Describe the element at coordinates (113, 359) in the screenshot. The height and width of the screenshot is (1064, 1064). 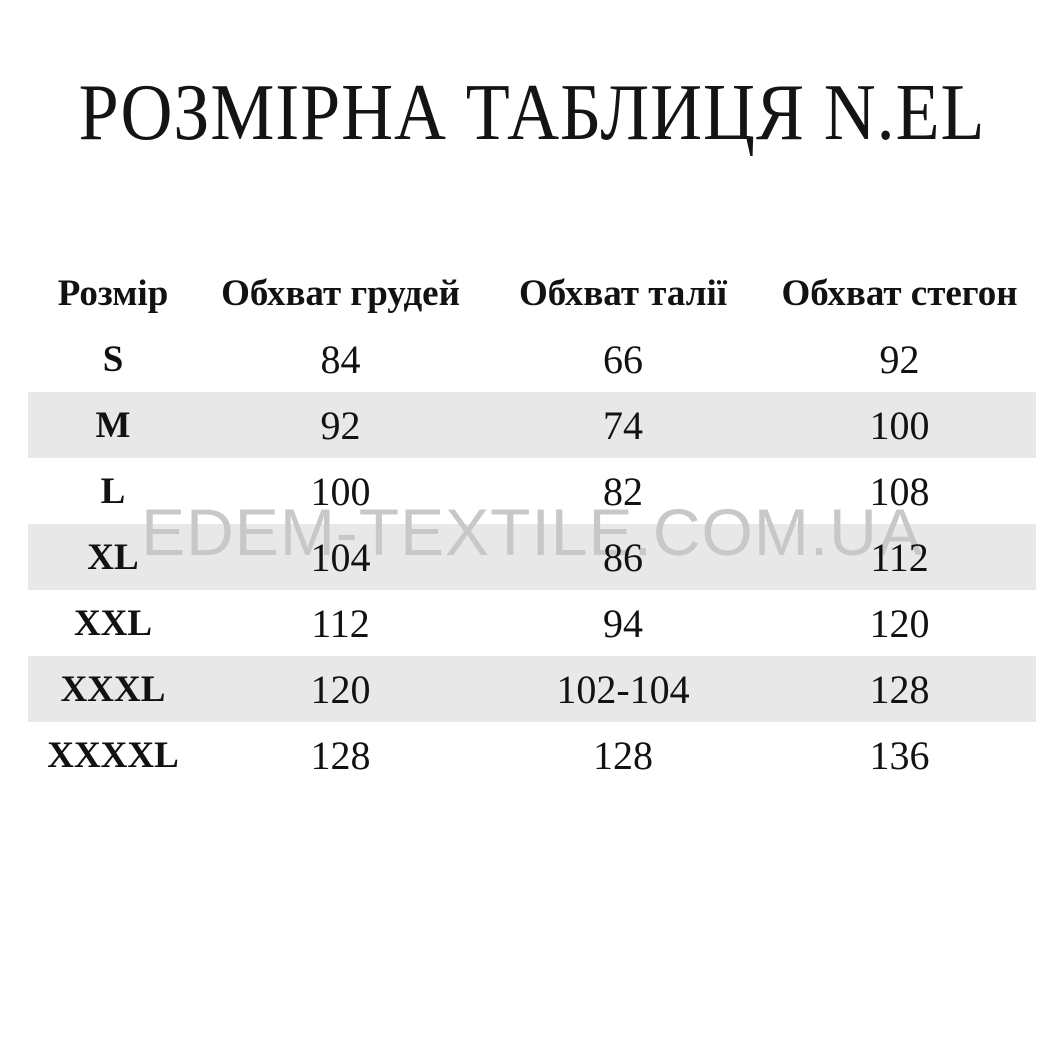
I see `size-label: S` at that location.